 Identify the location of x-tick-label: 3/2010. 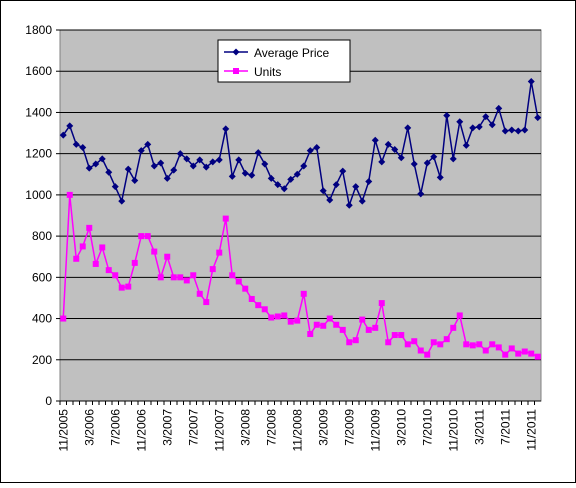
(401, 427).